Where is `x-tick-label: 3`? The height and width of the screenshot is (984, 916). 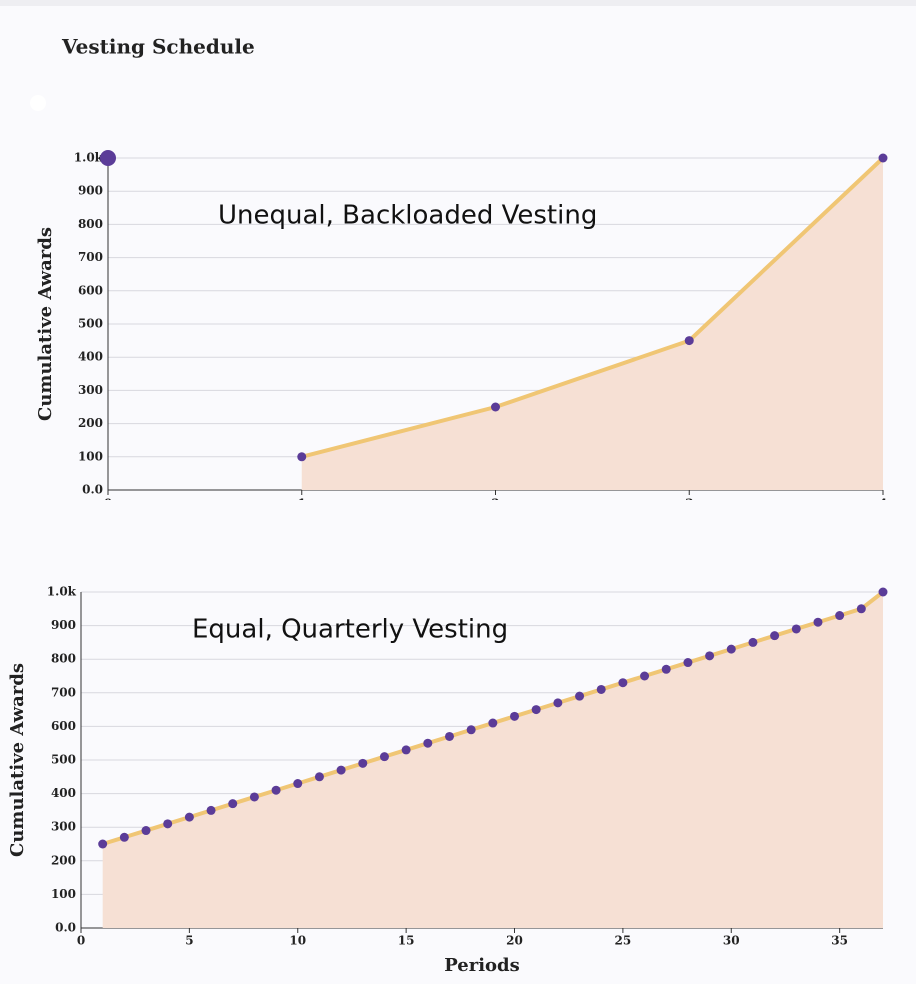 x-tick-label: 3 is located at coordinates (689, 504).